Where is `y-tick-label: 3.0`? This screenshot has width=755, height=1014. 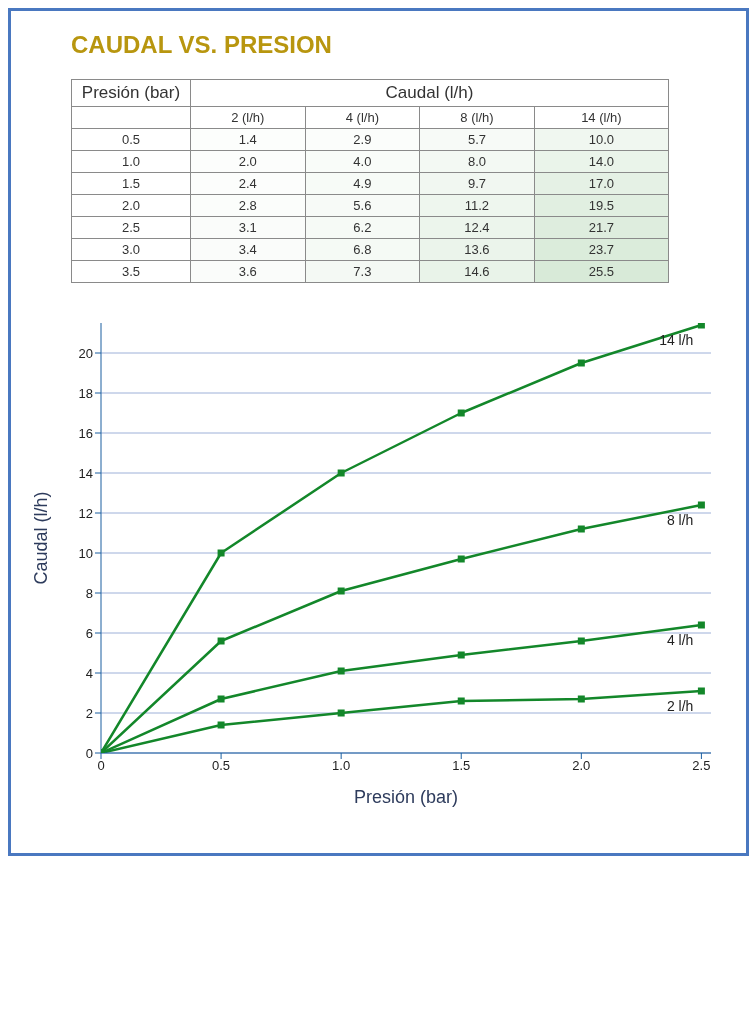 y-tick-label: 3.0 is located at coordinates (131, 249).